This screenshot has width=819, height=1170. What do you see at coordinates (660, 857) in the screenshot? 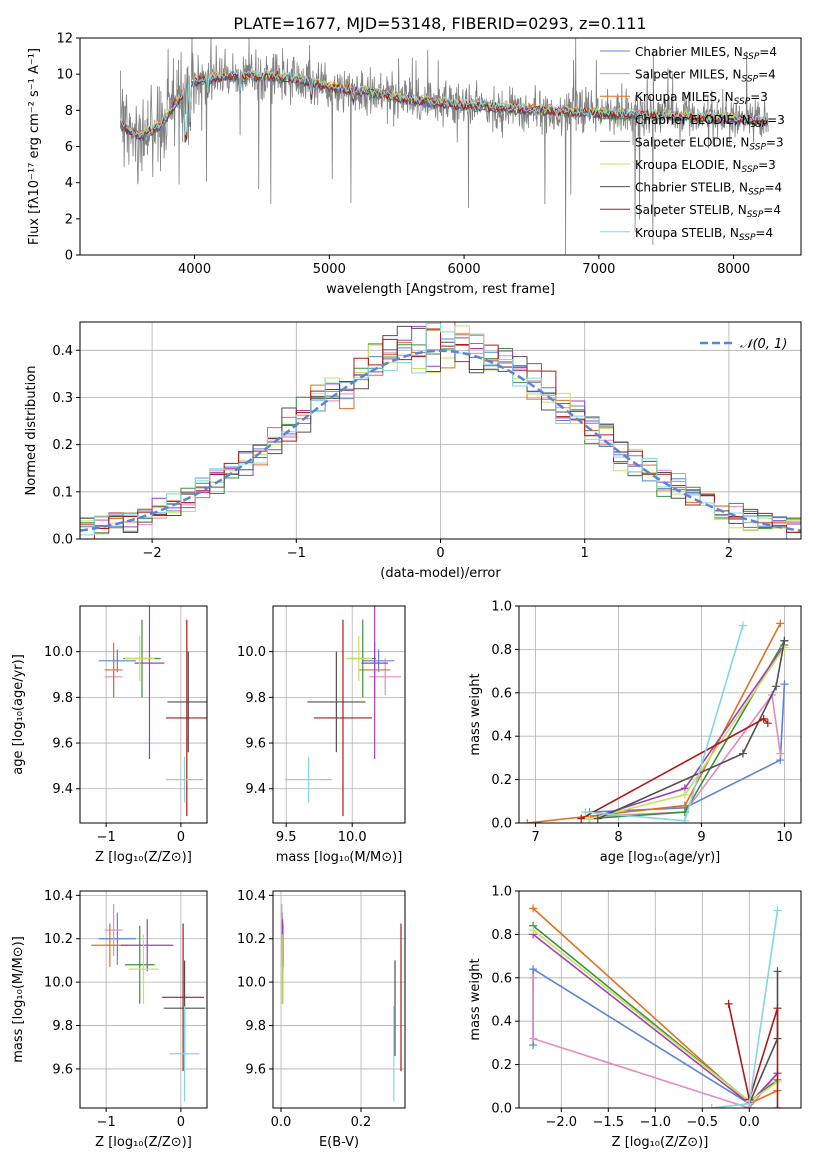
I see `x-axis-label: age [log₁₀(age/yr)]` at bounding box center [660, 857].